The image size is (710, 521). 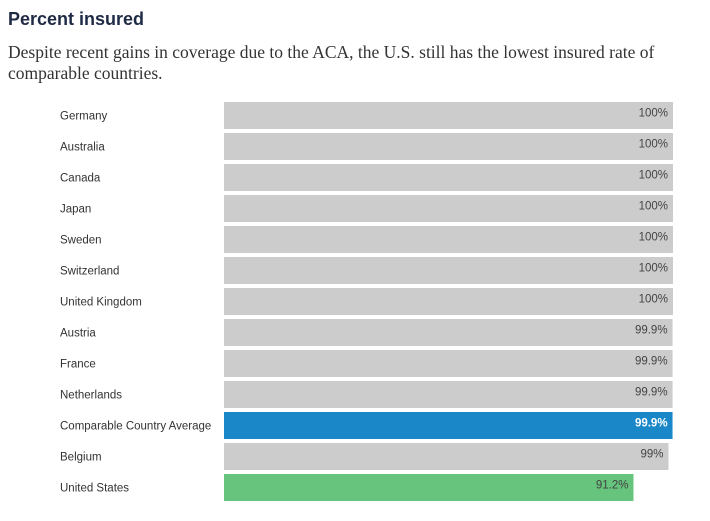 What do you see at coordinates (446, 456) in the screenshot?
I see `bar-belgium` at bounding box center [446, 456].